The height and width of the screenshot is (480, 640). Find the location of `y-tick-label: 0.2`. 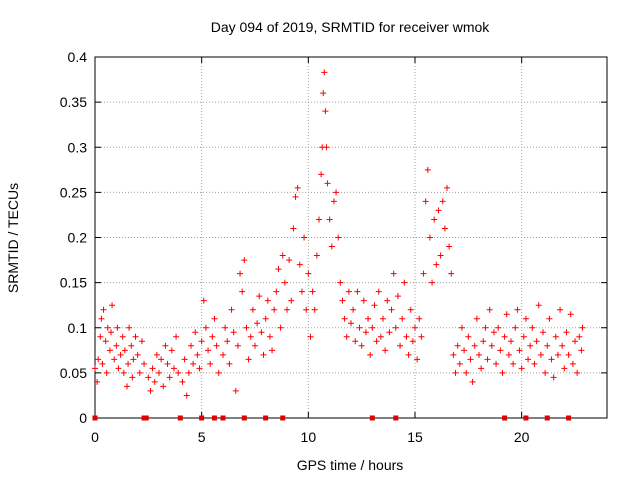

y-tick-label: 0.2 is located at coordinates (78, 238).